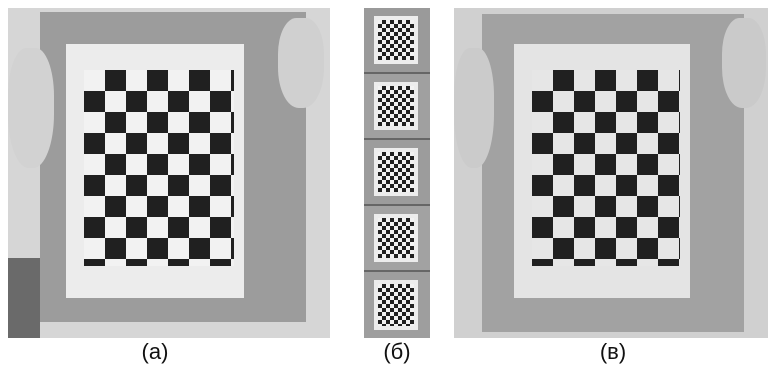  I want to click on floor-shadow, so click(24, 298).